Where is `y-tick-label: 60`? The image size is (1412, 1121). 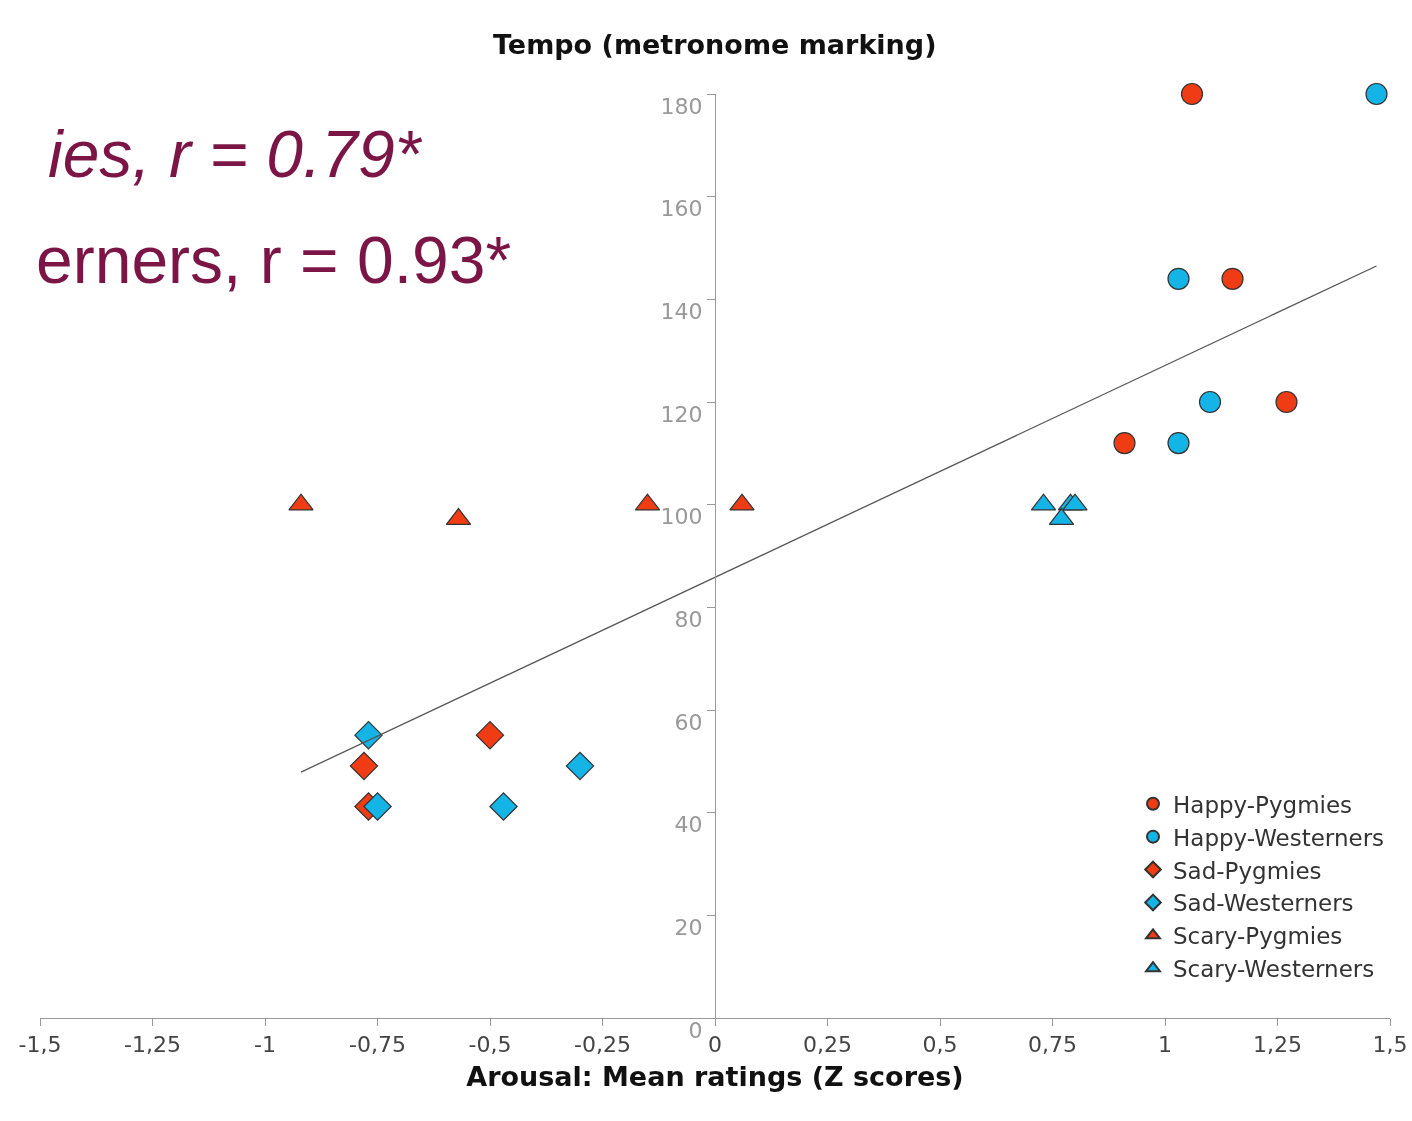 y-tick-label: 60 is located at coordinates (688, 722).